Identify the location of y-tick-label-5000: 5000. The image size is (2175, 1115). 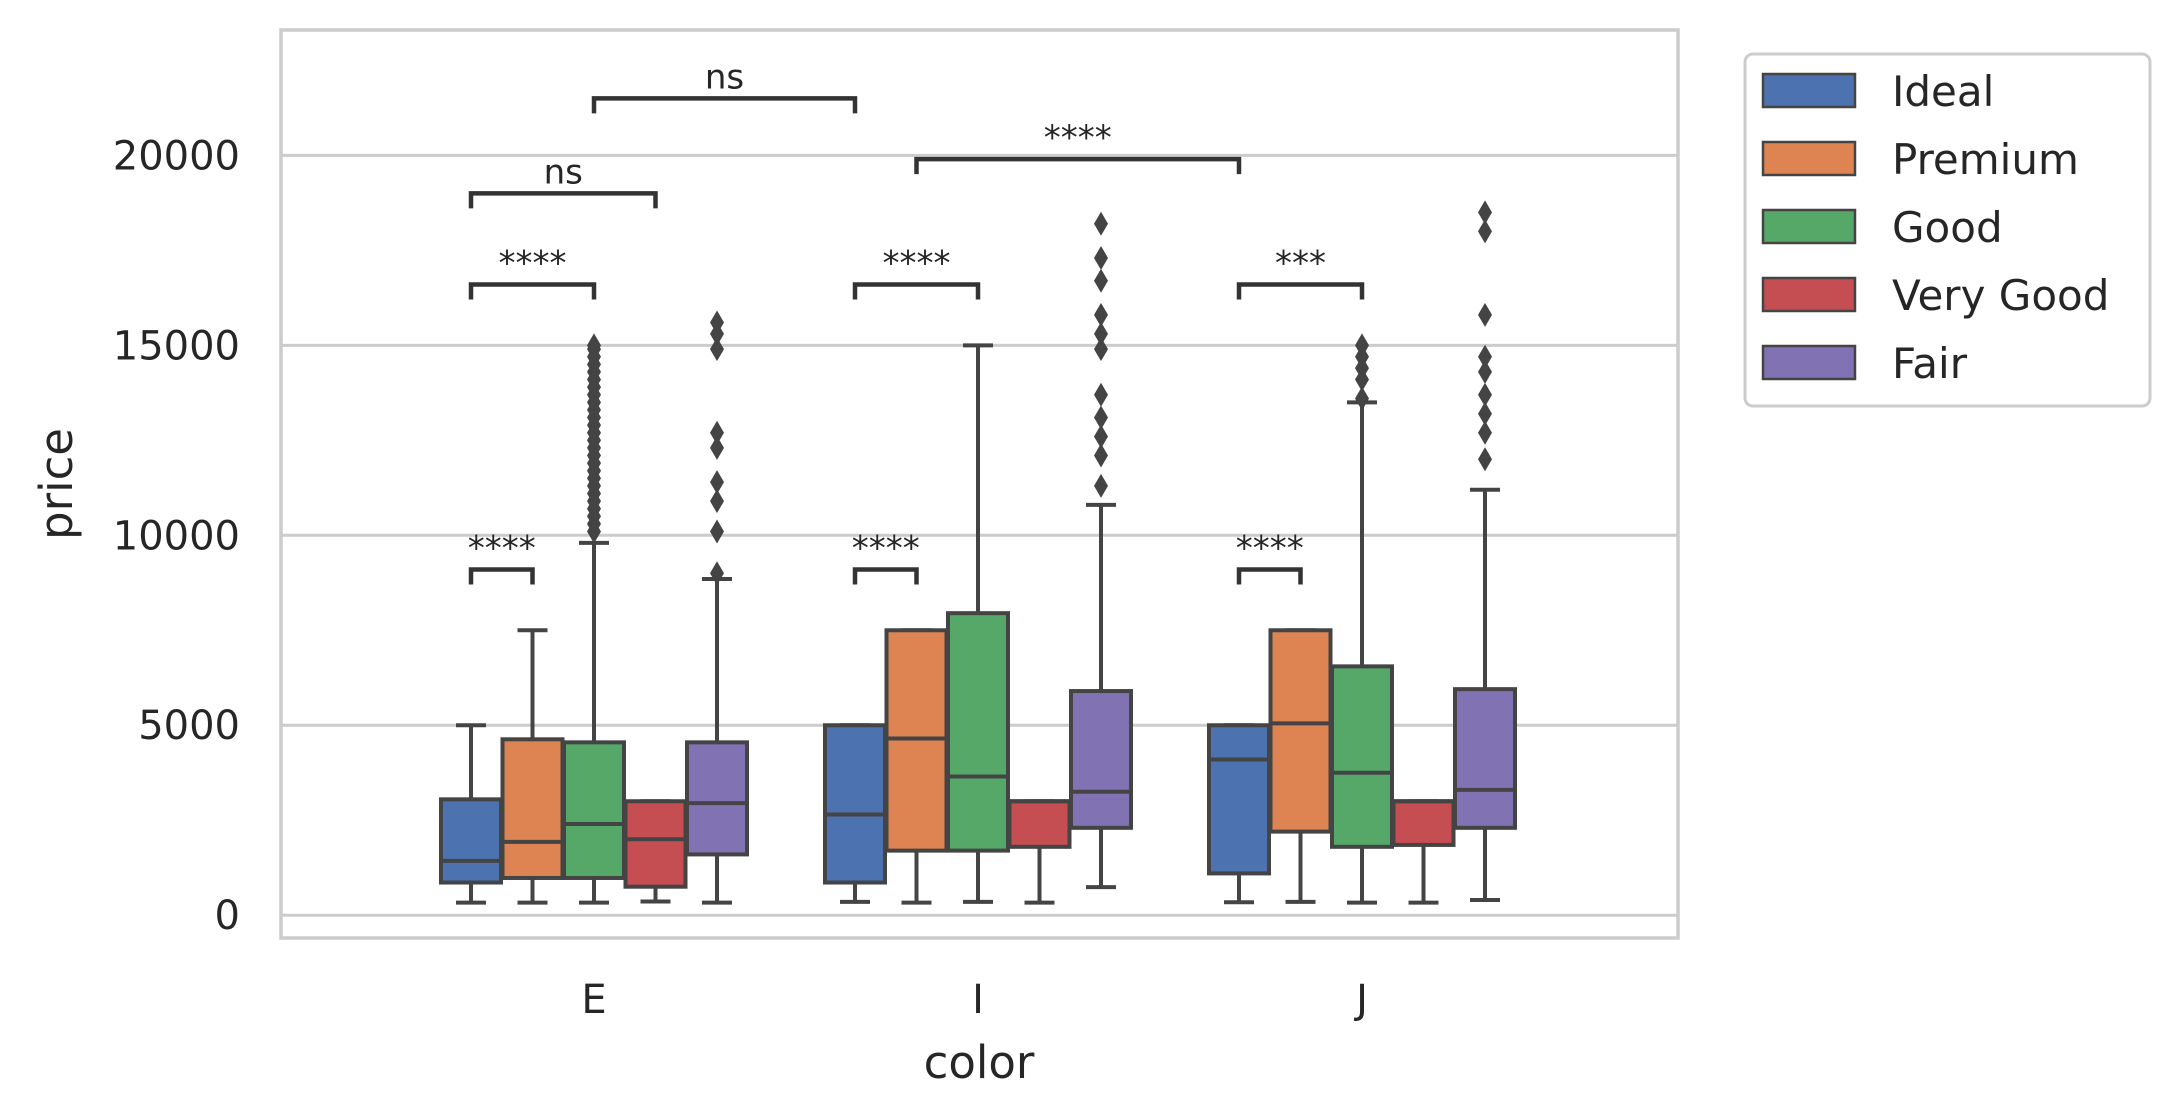
(189, 726).